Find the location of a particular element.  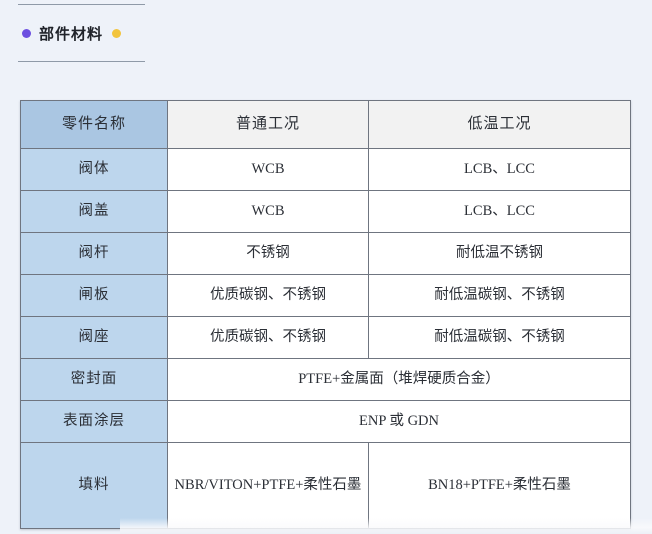

page-title: 部件材料 is located at coordinates (71, 33).